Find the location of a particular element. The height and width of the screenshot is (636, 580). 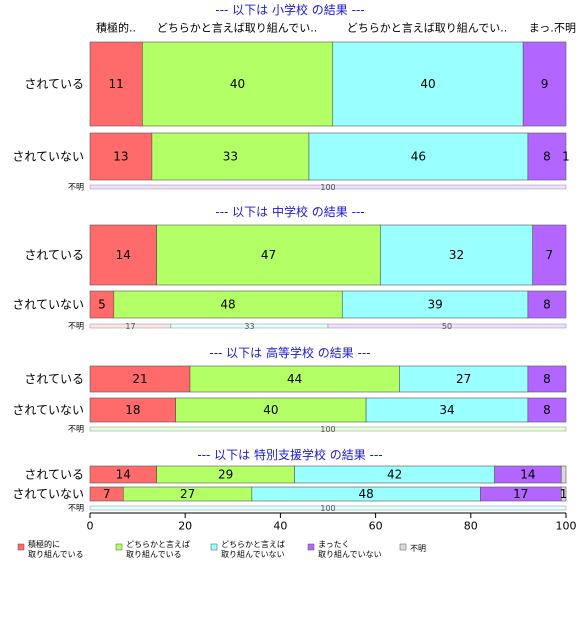

data-label: 9 is located at coordinates (545, 84).